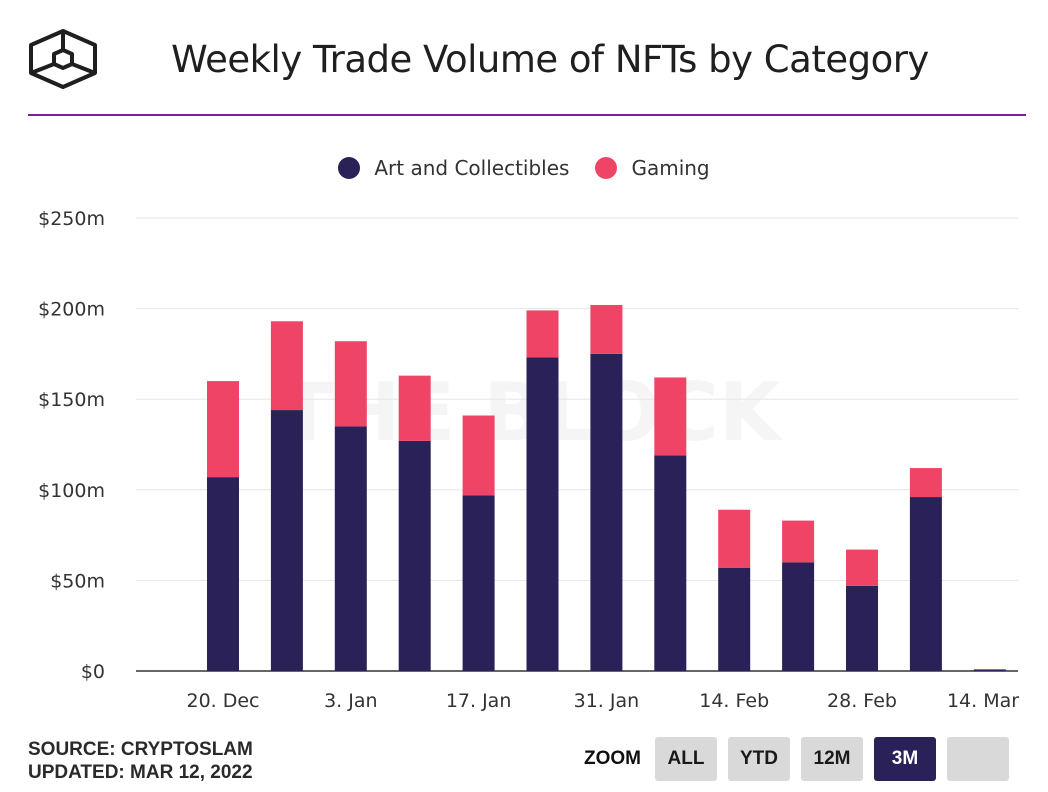  I want to click on zoom-all-button: ALL, so click(686, 759).